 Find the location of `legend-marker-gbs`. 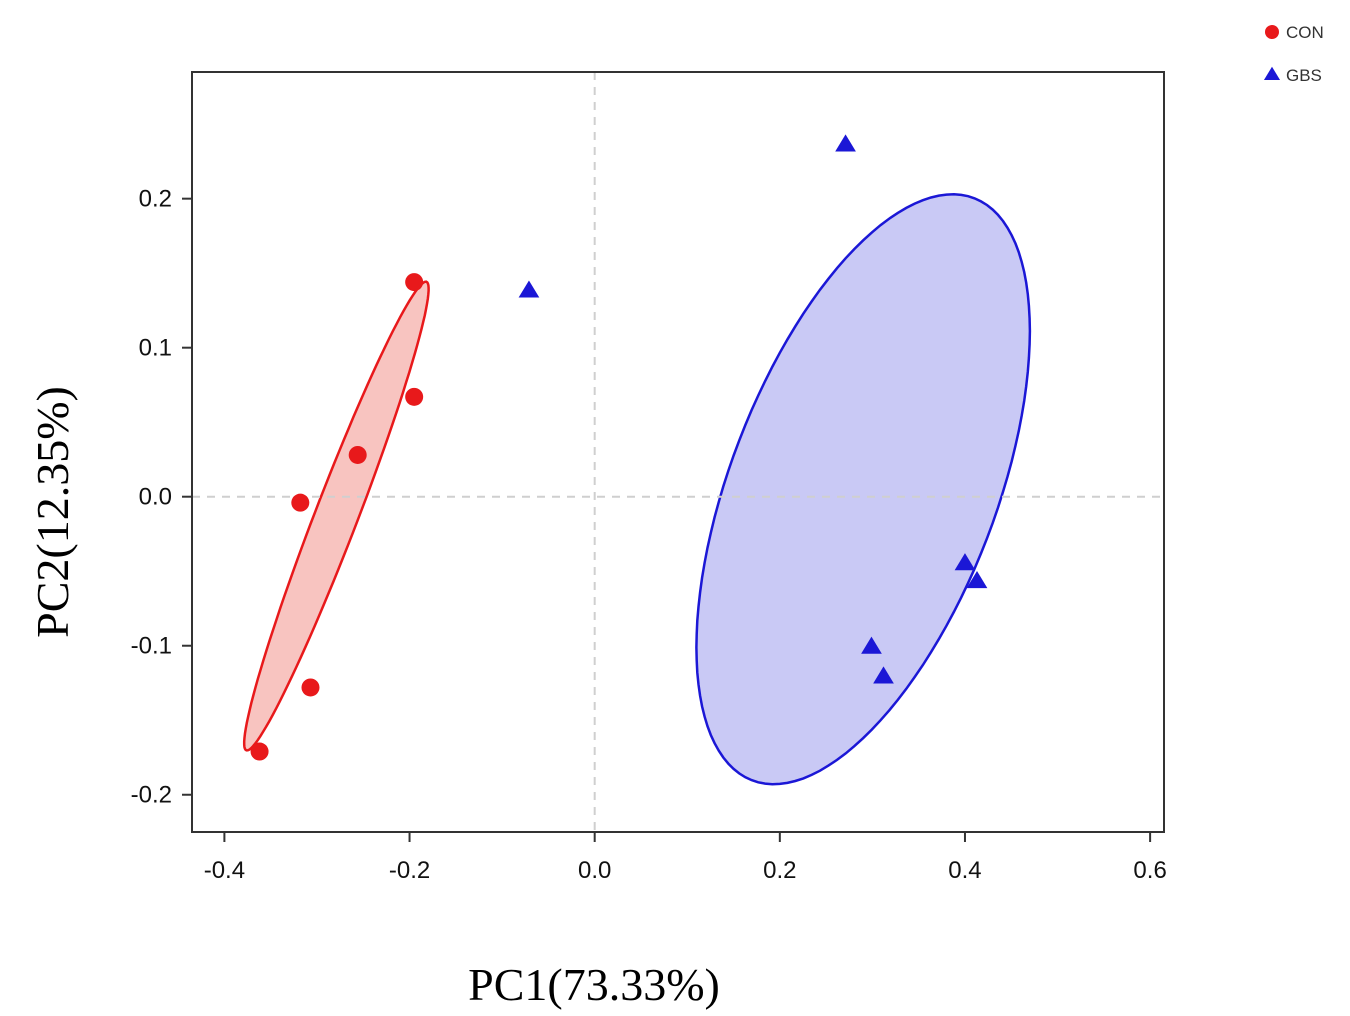

legend-marker-gbs is located at coordinates (1272, 73).